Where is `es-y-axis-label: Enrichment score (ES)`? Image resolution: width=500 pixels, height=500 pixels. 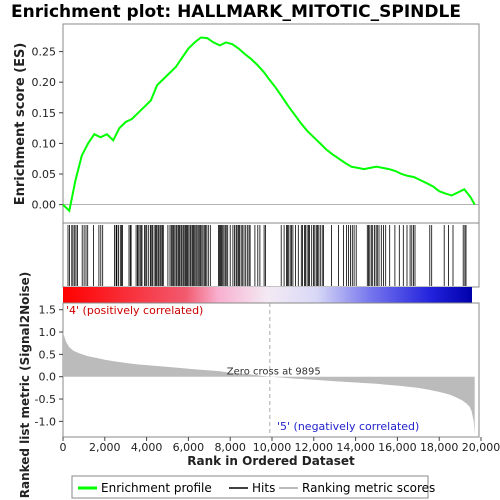
es-y-axis-label: Enrichment score (ES) is located at coordinates (20, 124).